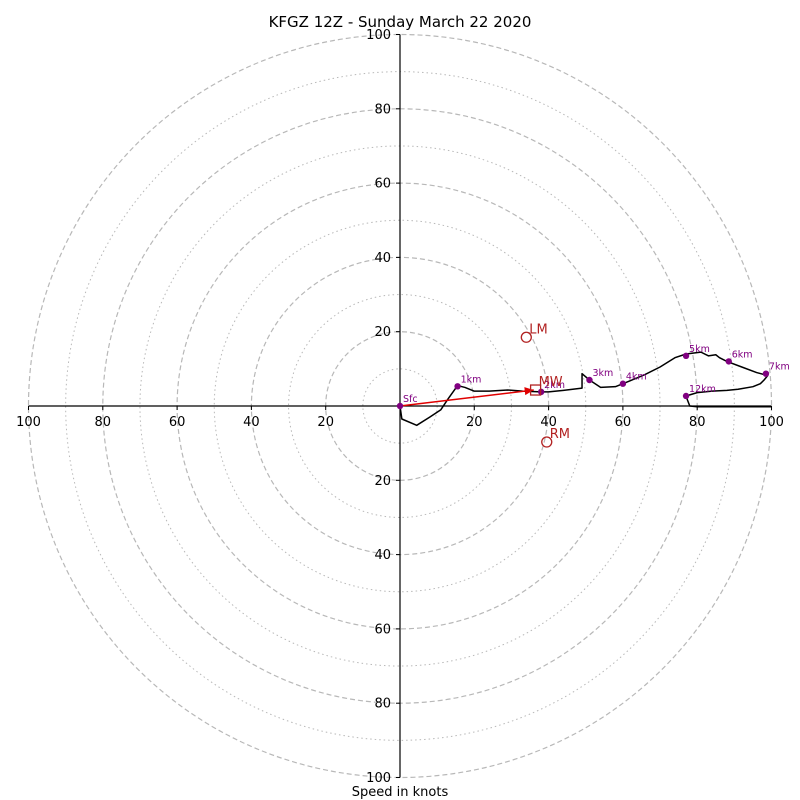 The image size is (800, 800). Describe the element at coordinates (779, 367) in the screenshot. I see `height-label-7km: 7km` at that location.